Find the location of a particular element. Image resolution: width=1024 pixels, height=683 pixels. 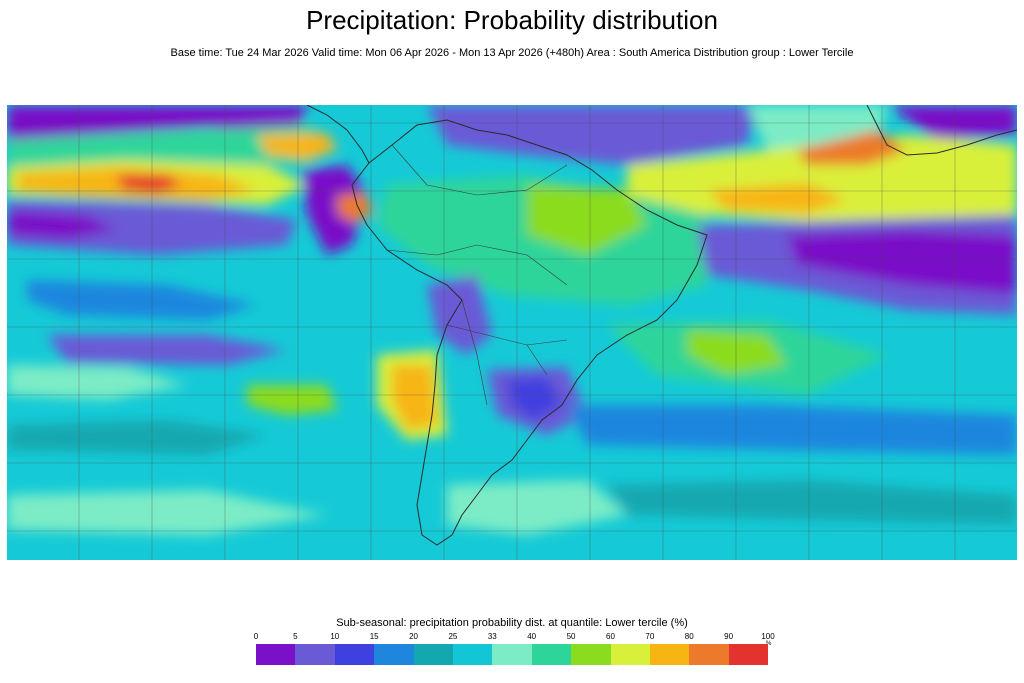

colorbar-tick-label: 20 is located at coordinates (413, 636).